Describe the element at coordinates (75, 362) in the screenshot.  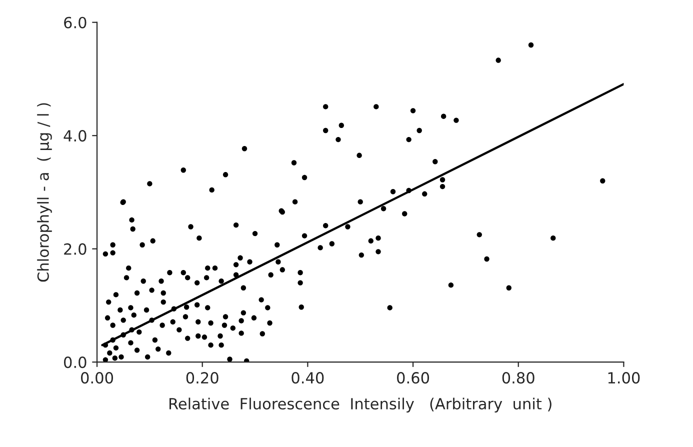
I see `y-tick-label: 0.0` at that location.